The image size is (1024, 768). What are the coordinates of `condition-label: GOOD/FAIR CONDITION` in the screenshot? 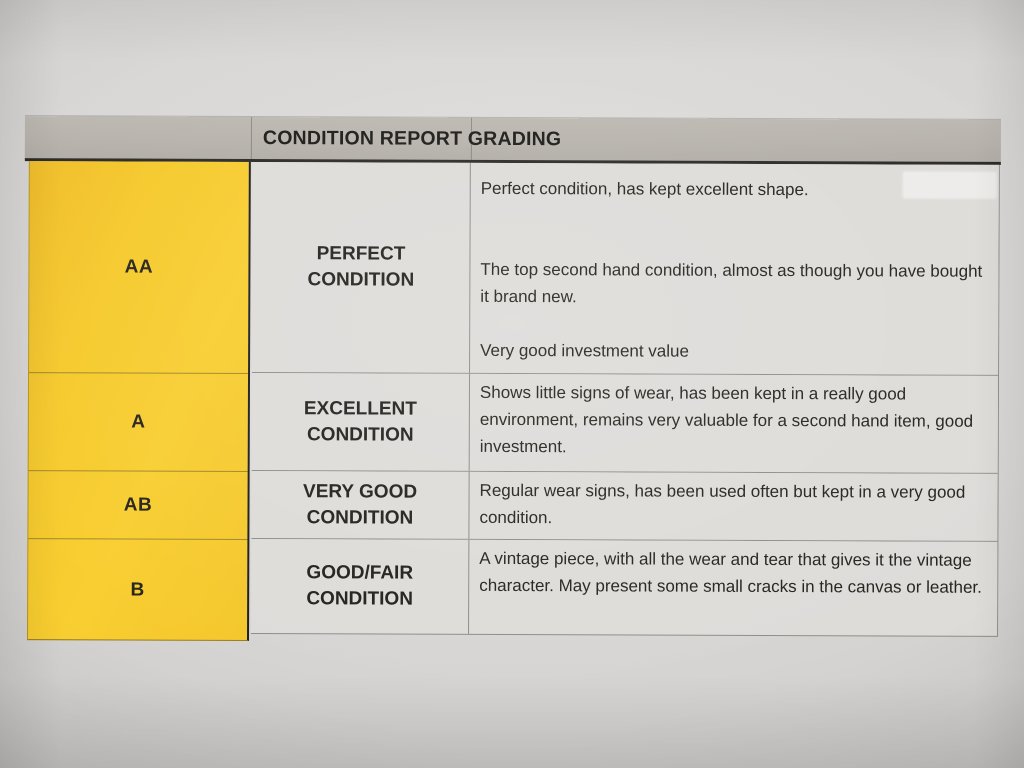 It's located at (360, 586).